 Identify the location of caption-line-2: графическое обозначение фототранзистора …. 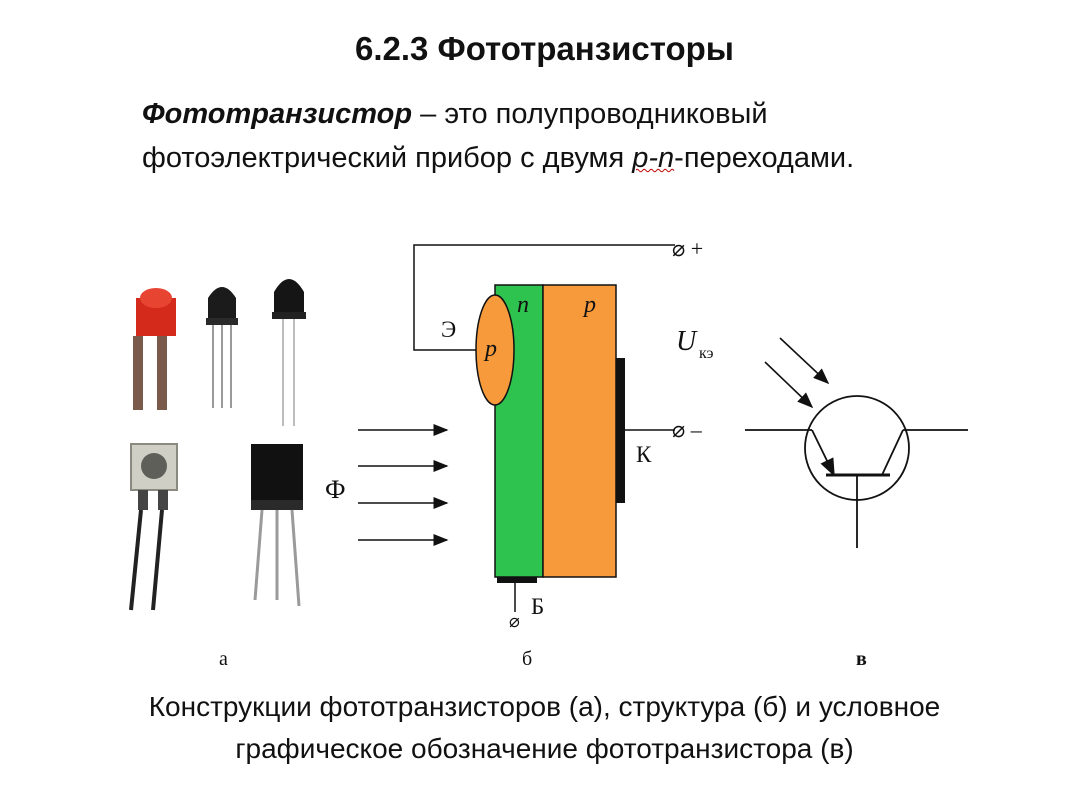
(544, 748).